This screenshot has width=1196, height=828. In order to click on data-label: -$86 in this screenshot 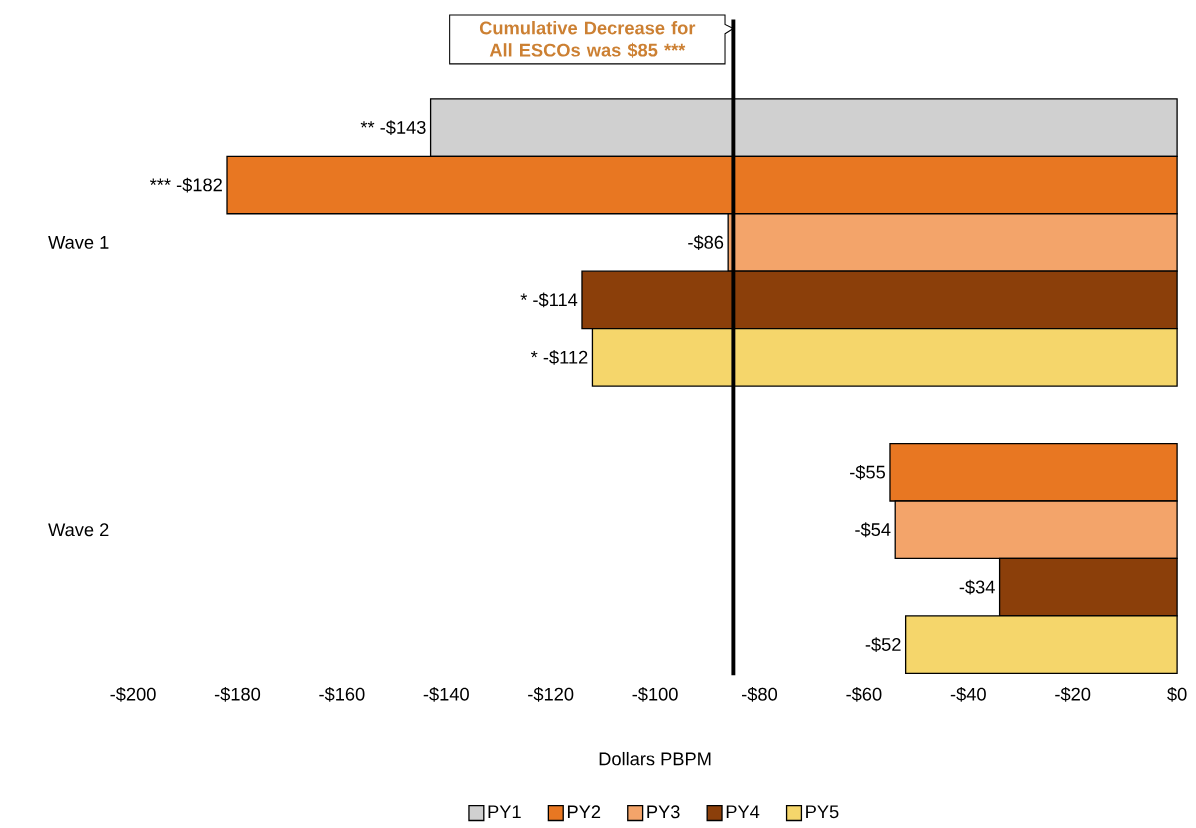, I will do `click(706, 242)`.